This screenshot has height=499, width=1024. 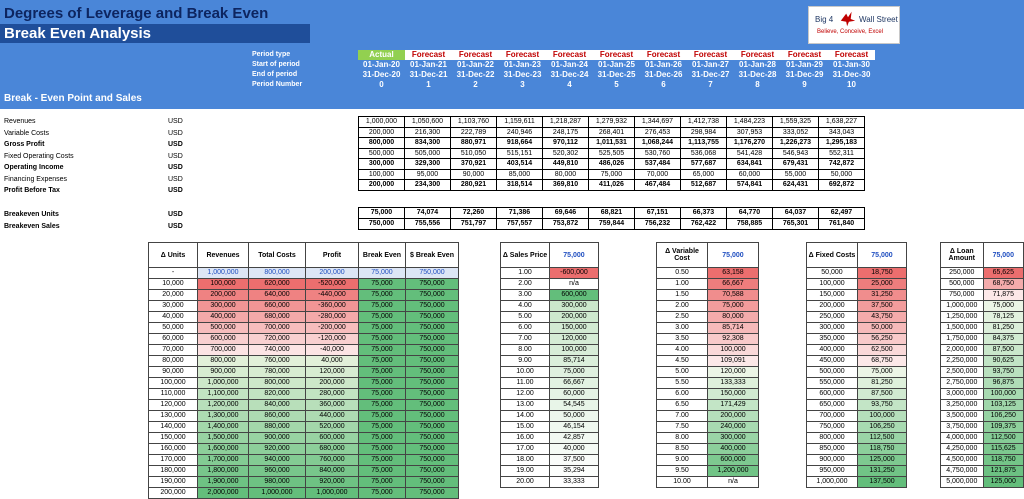 What do you see at coordinates (611, 132) in the screenshot?
I see `income-cell: 268,401` at bounding box center [611, 132].